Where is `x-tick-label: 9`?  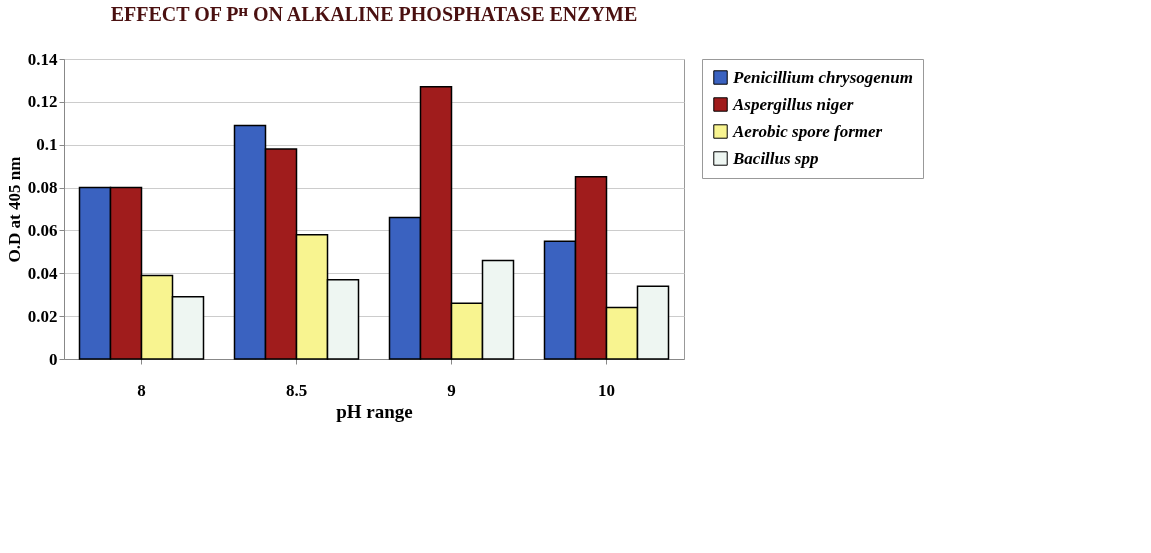
x-tick-label: 9 is located at coordinates (451, 390).